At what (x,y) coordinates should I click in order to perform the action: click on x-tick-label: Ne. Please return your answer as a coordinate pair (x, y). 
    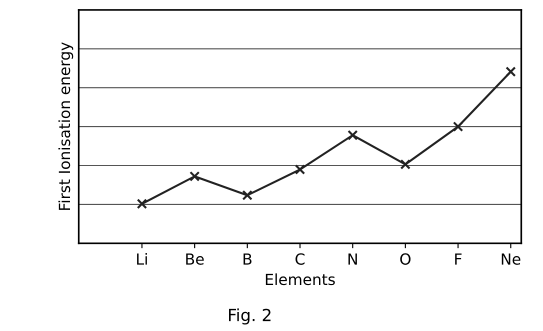
    Looking at the image, I should click on (511, 259).